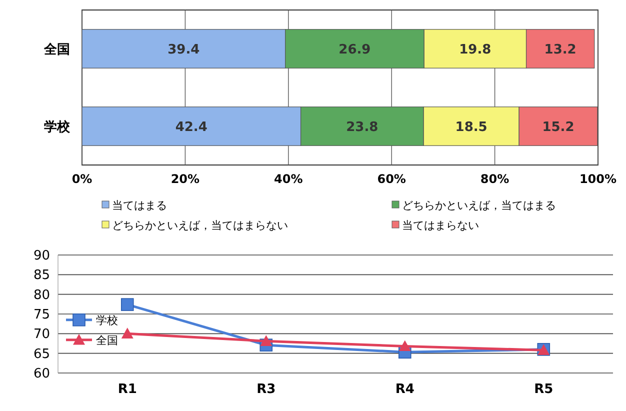  Describe the element at coordinates (41, 374) in the screenshot. I see `y-tick-label: 60` at that location.